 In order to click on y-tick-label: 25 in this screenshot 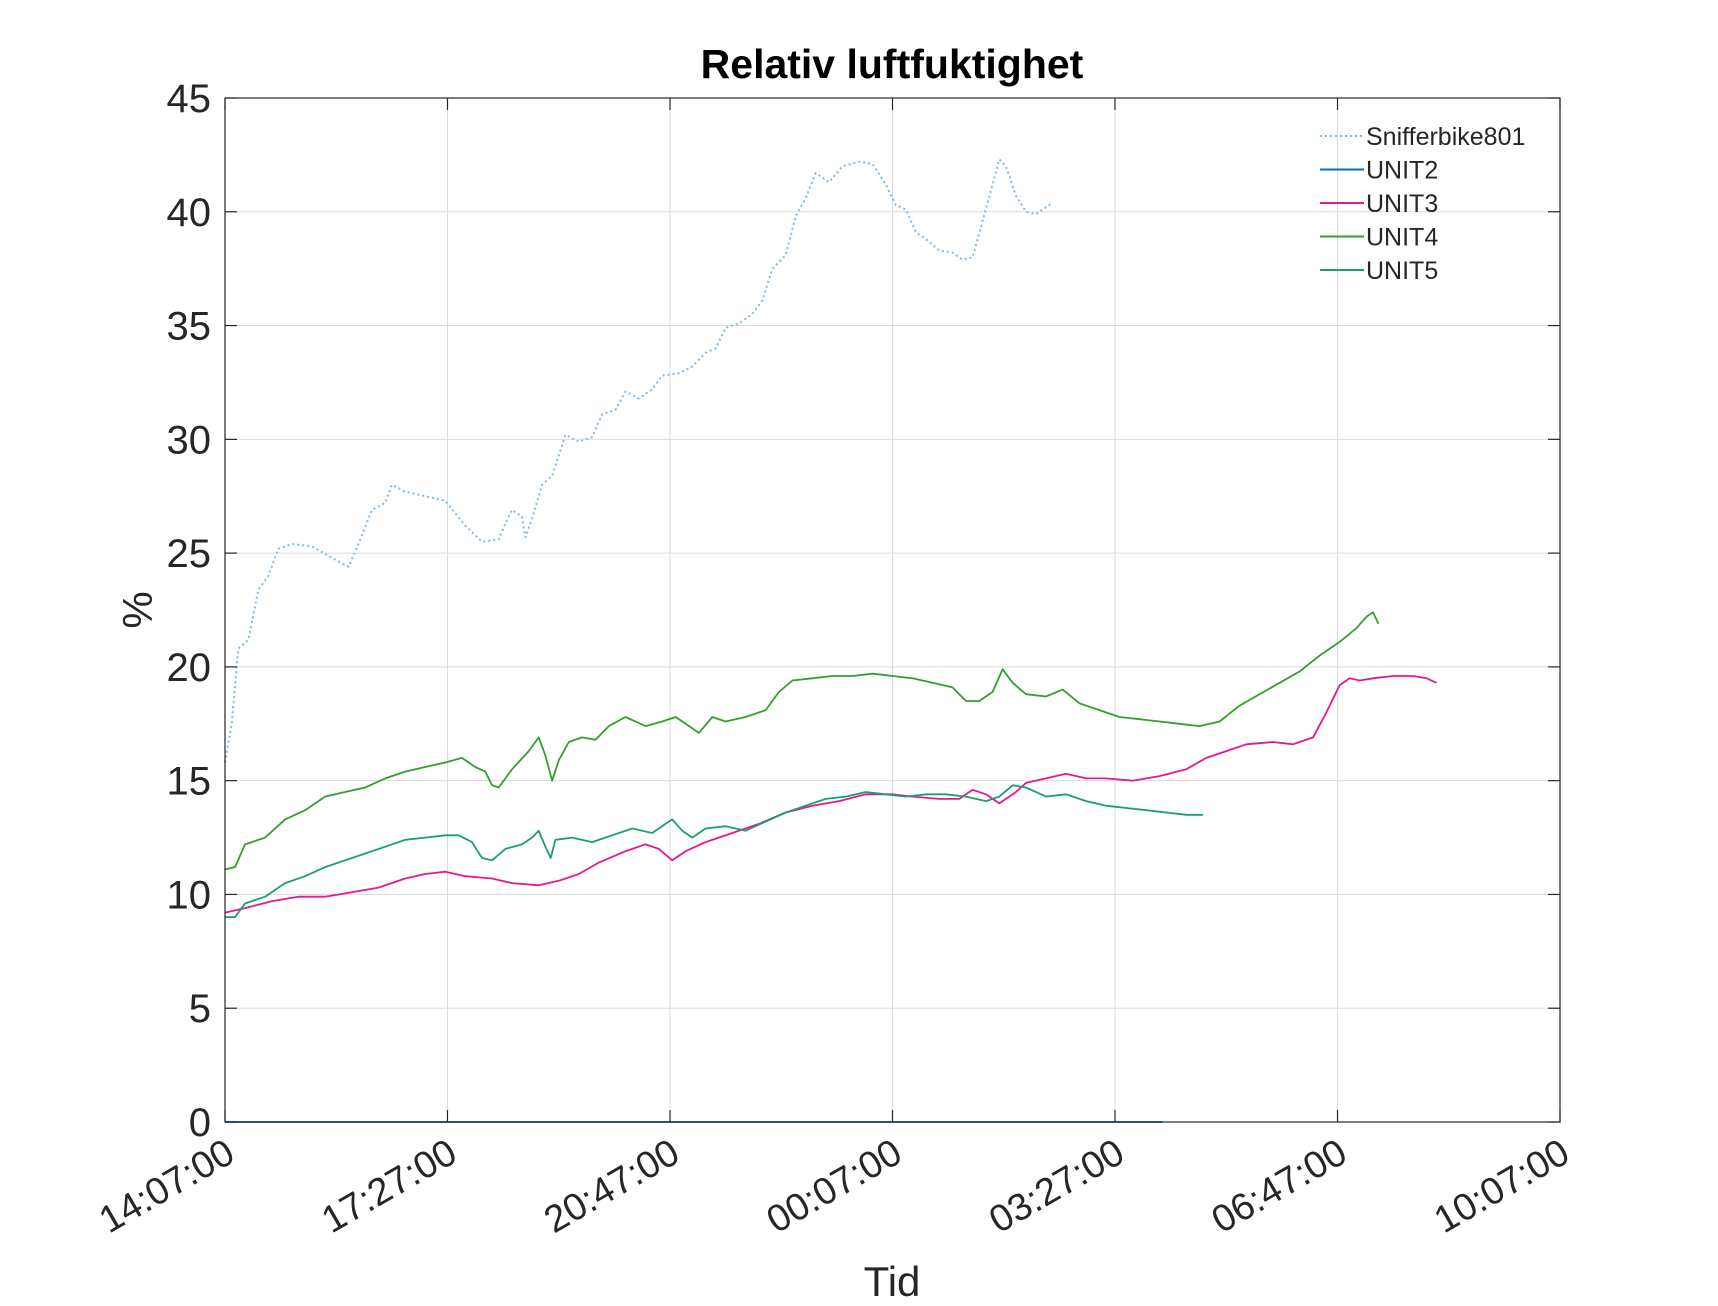, I will do `click(189, 554)`.